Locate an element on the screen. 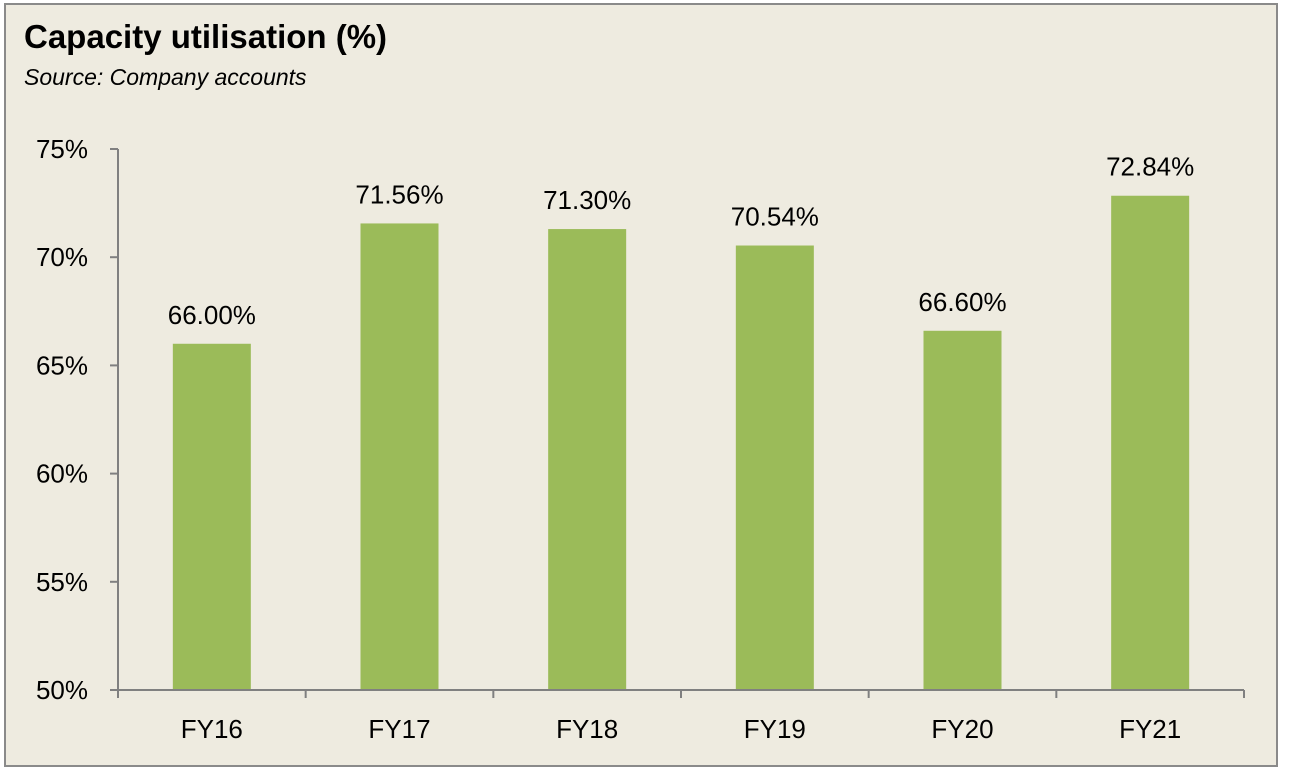 The image size is (1292, 779). chart-subtitle: Source: Company accounts is located at coordinates (165, 77).